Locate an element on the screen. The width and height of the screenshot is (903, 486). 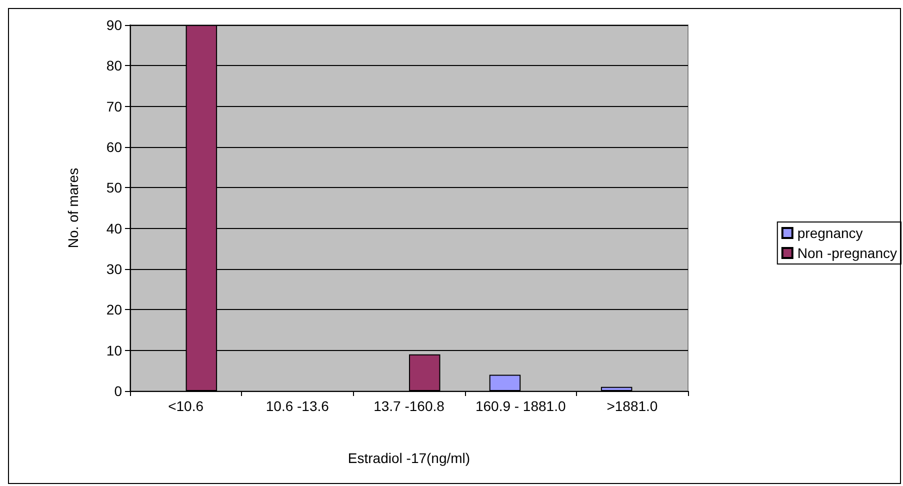
legend-label: Non -pregnancy is located at coordinates (847, 253).